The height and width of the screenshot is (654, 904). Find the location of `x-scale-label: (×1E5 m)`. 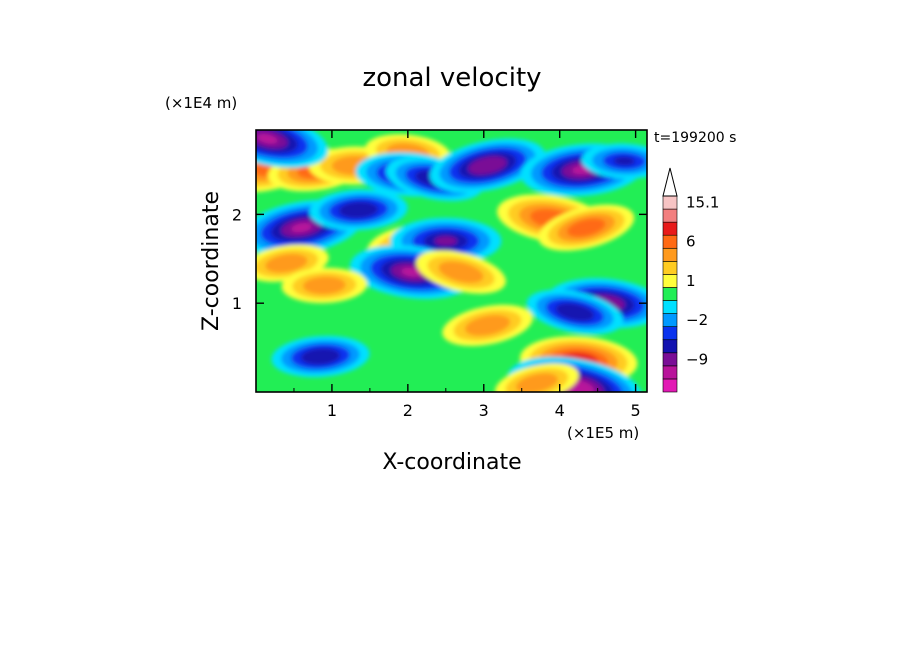

x-scale-label: (×1E5 m) is located at coordinates (603, 433).